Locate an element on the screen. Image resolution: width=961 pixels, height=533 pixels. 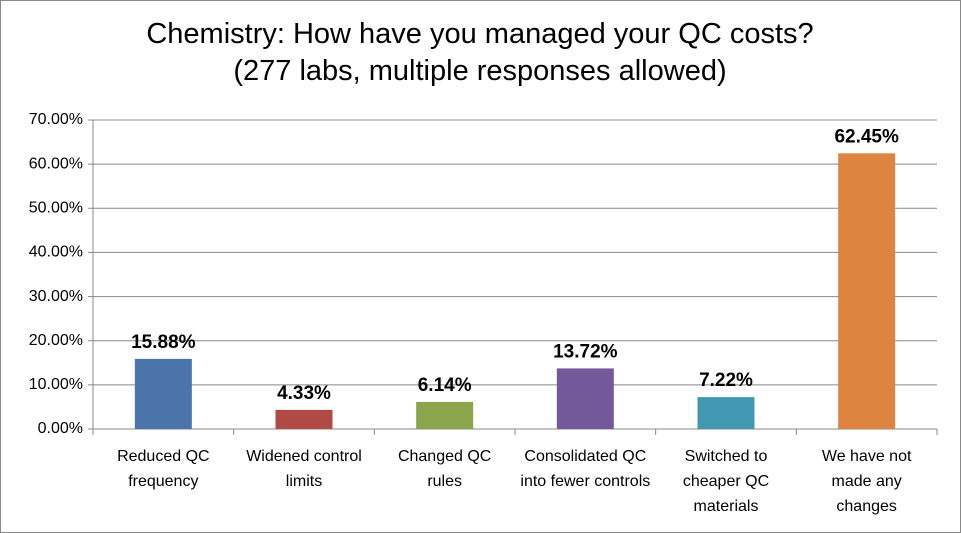
value-label: 4.33% is located at coordinates (304, 393).